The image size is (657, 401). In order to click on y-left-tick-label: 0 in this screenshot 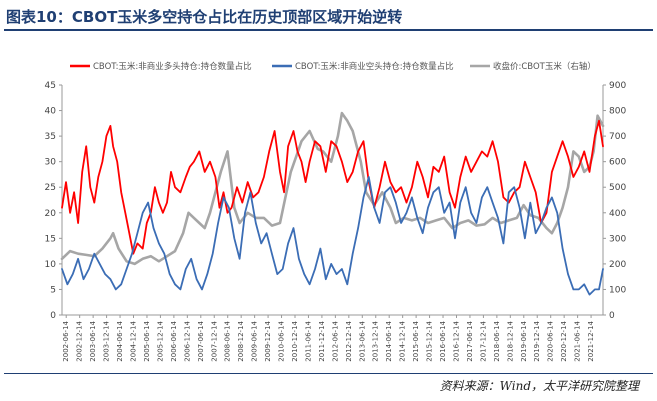, I will do `click(53, 316)`.